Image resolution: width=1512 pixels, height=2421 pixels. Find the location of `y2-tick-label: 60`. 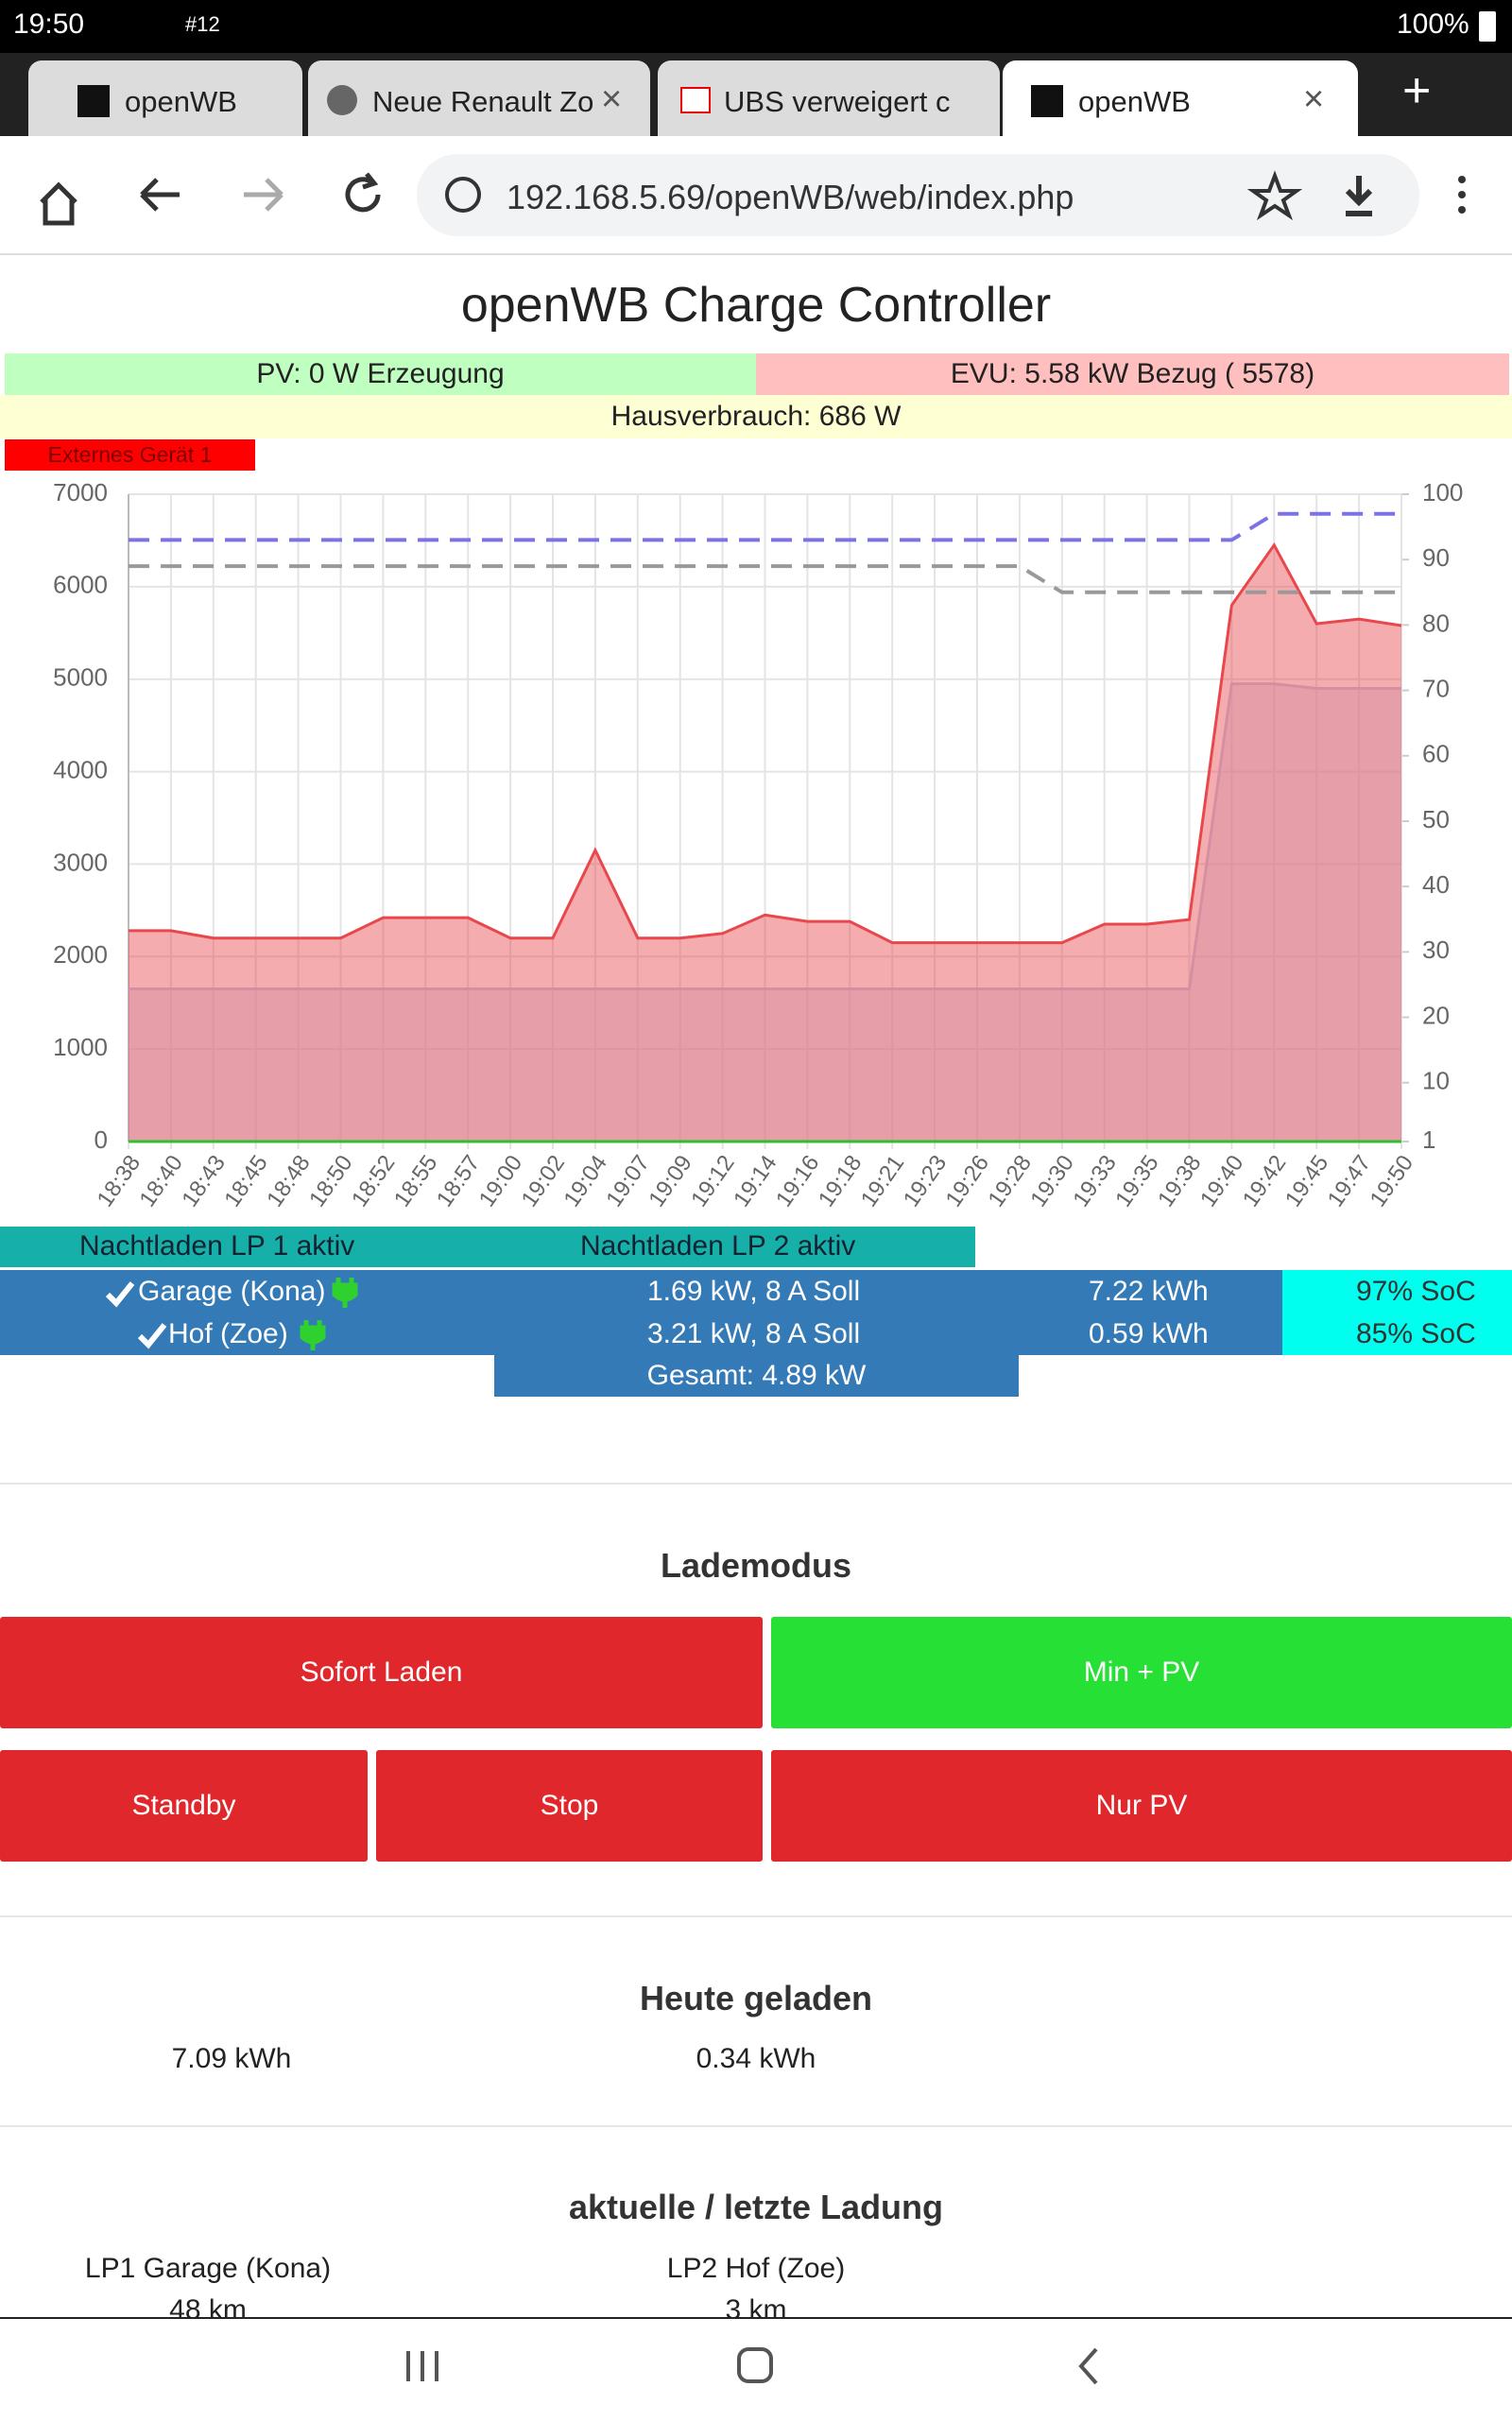

y2-tick-label: 60 is located at coordinates (1436, 754).